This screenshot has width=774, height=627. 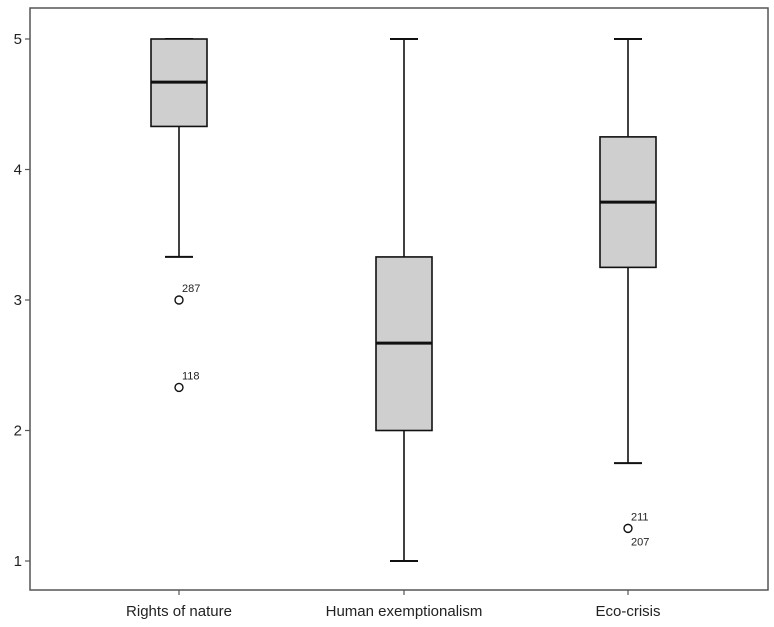 What do you see at coordinates (18, 300) in the screenshot?
I see `y-tick-label: 3` at bounding box center [18, 300].